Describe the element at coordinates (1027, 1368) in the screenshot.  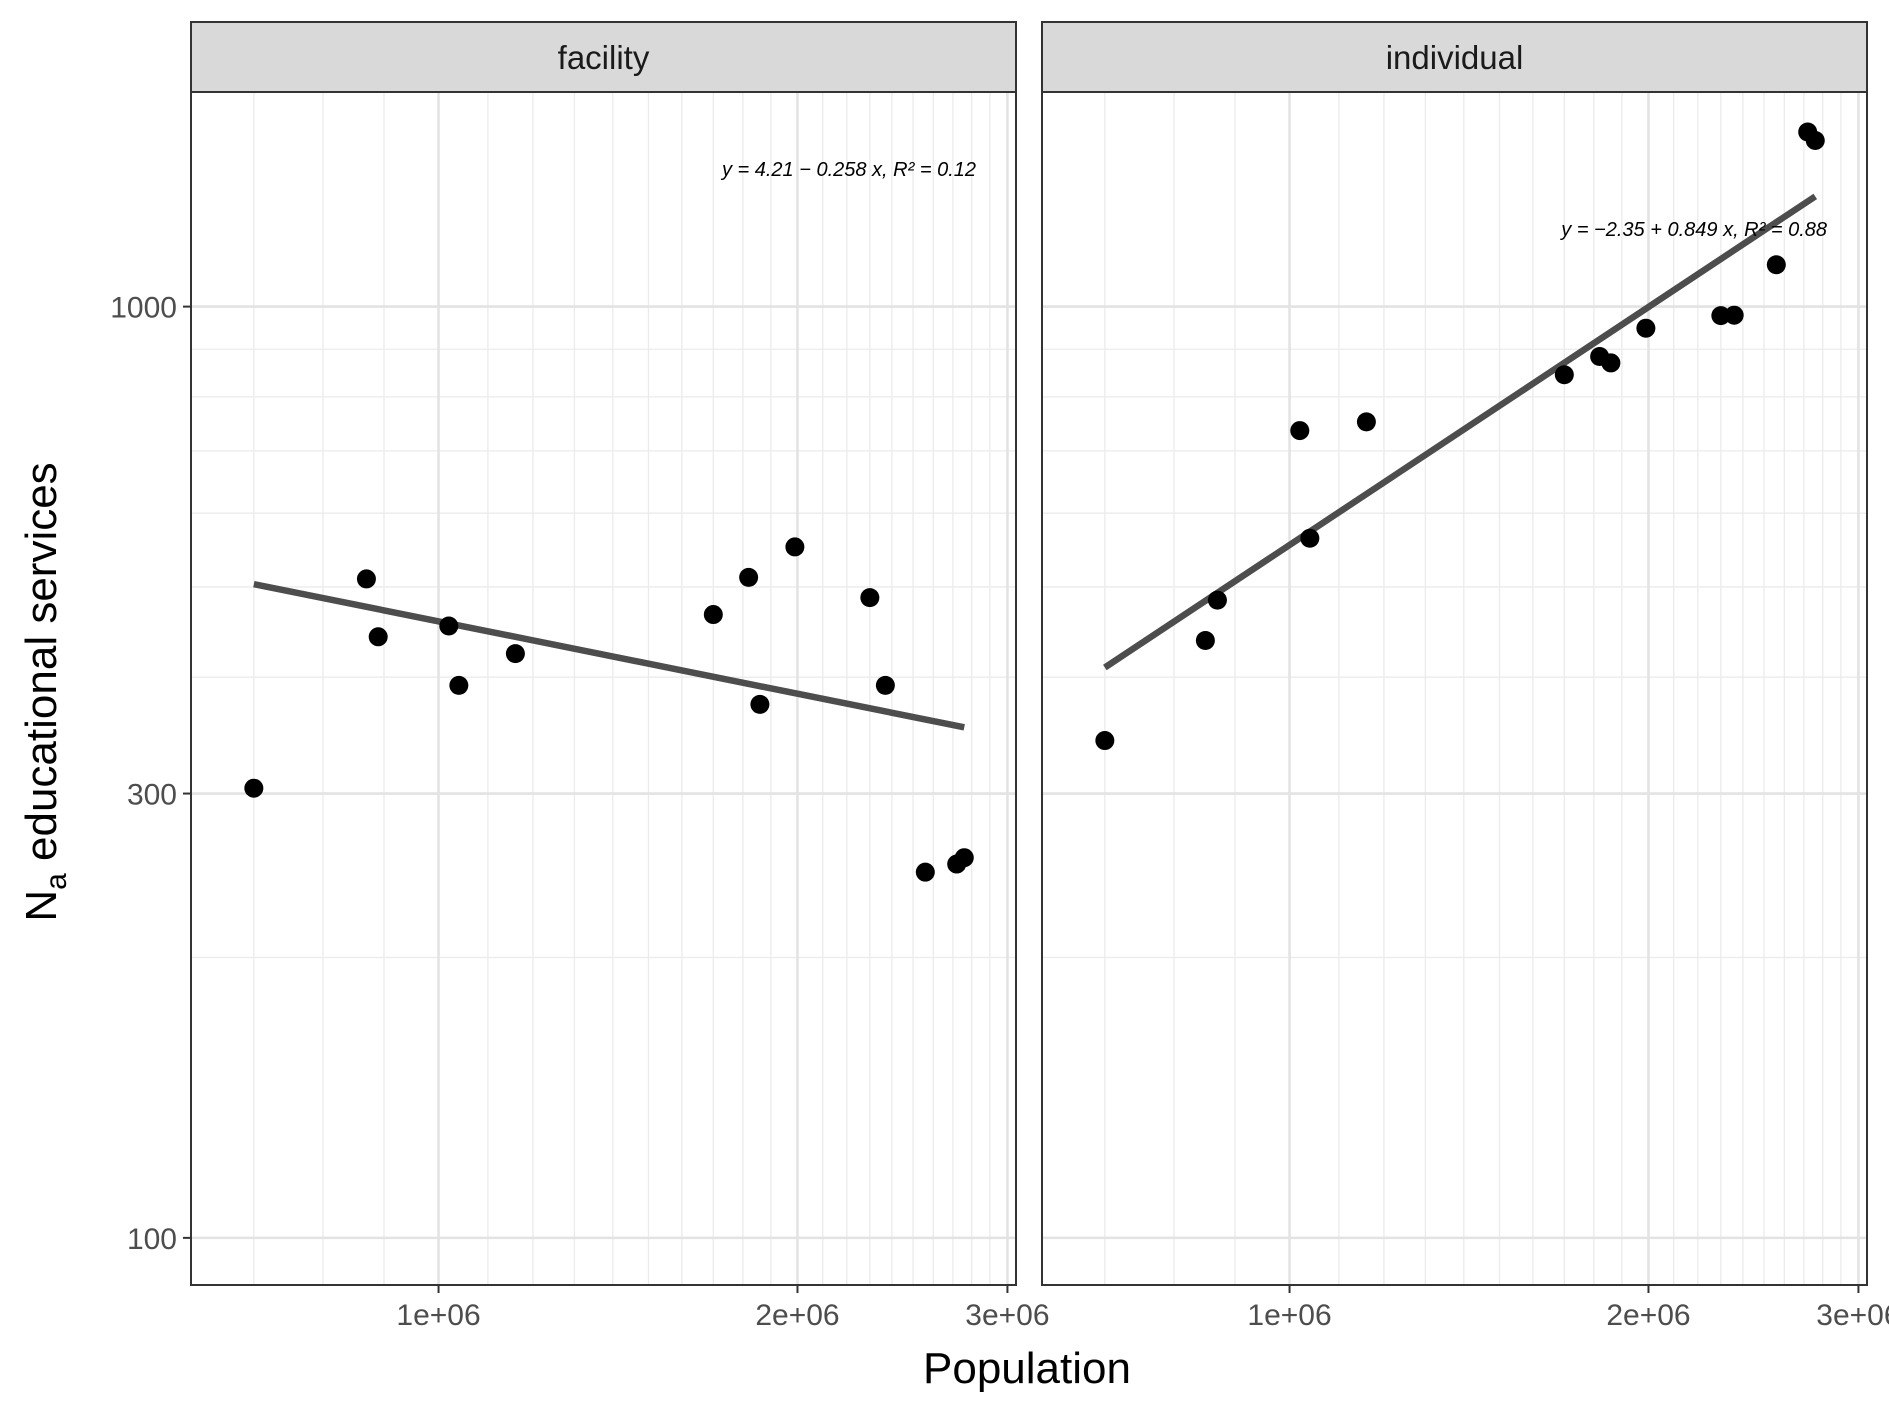
I see `x-axis-title: Population` at that location.